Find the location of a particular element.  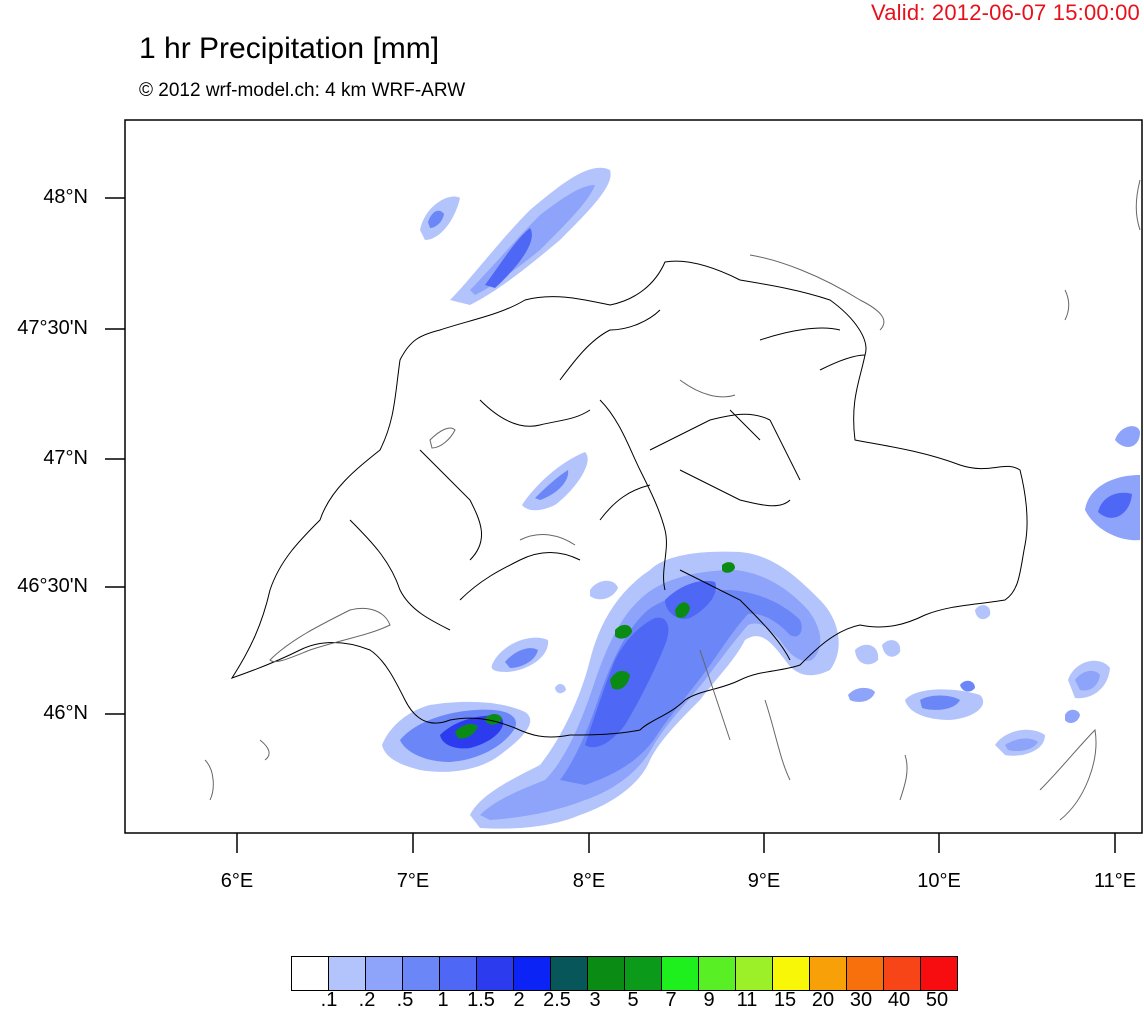

legend-label: 1 is located at coordinates (443, 1000).